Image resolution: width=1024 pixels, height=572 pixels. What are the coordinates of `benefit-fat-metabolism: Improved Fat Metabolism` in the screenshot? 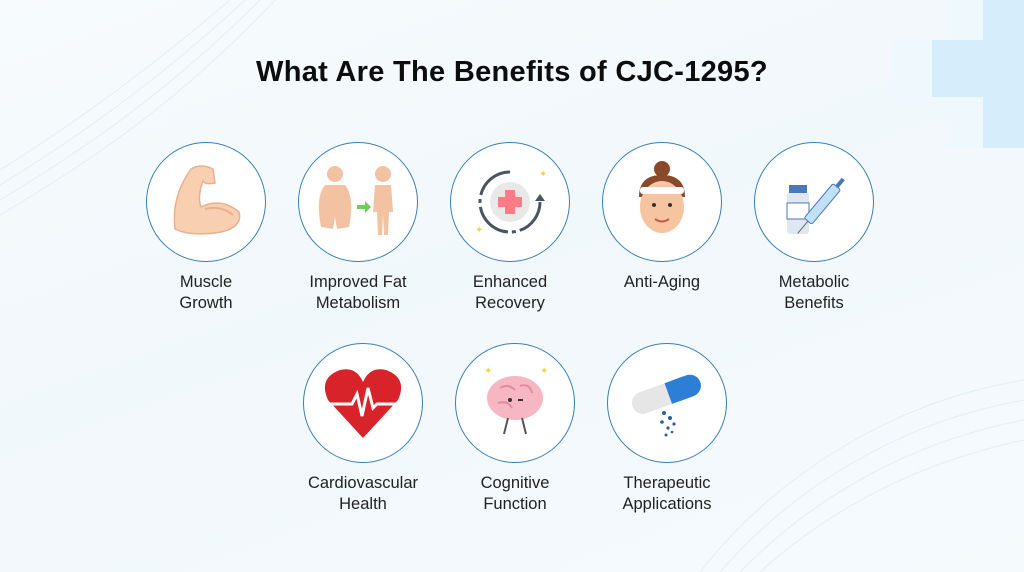 It's located at (358, 228).